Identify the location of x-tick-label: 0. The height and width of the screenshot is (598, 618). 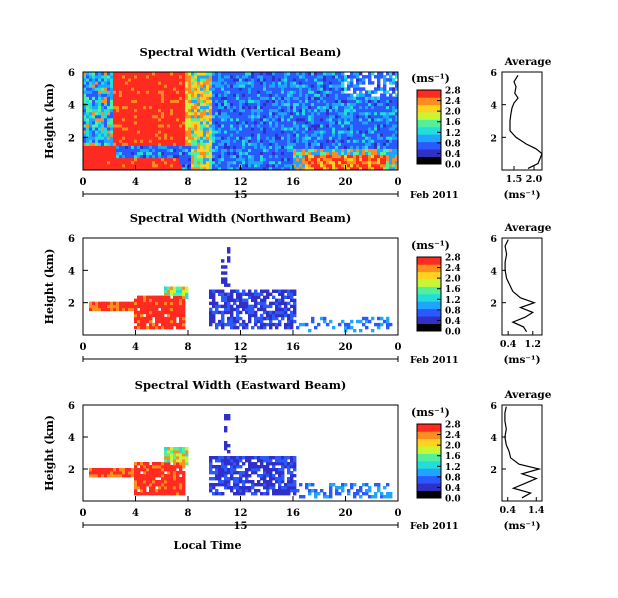
(83, 182).